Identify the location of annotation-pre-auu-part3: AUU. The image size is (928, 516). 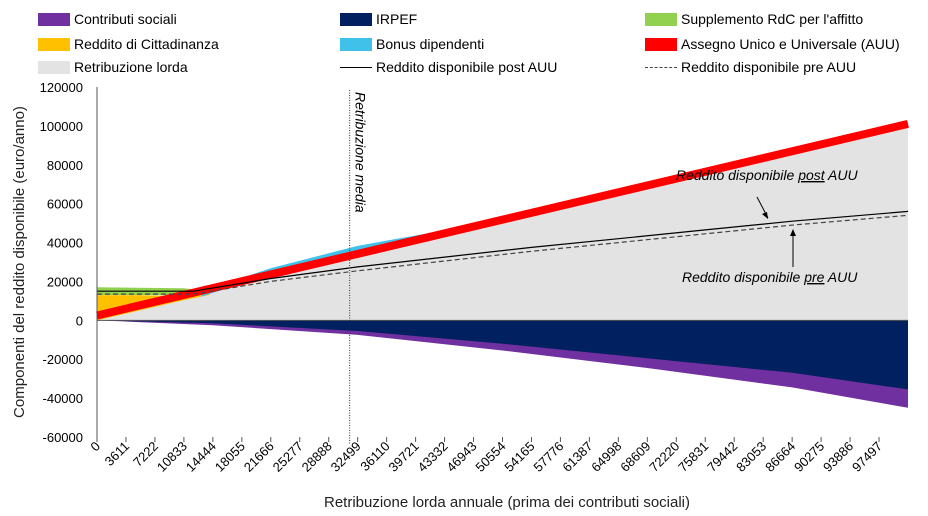
(841, 277).